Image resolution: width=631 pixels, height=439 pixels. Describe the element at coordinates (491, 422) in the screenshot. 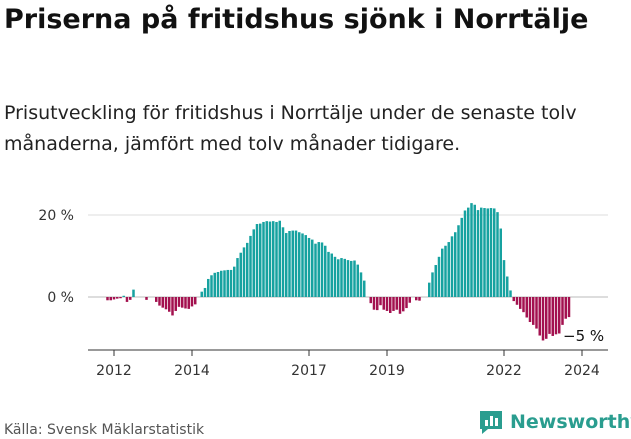

I see `newsworthy-logo-icon` at that location.